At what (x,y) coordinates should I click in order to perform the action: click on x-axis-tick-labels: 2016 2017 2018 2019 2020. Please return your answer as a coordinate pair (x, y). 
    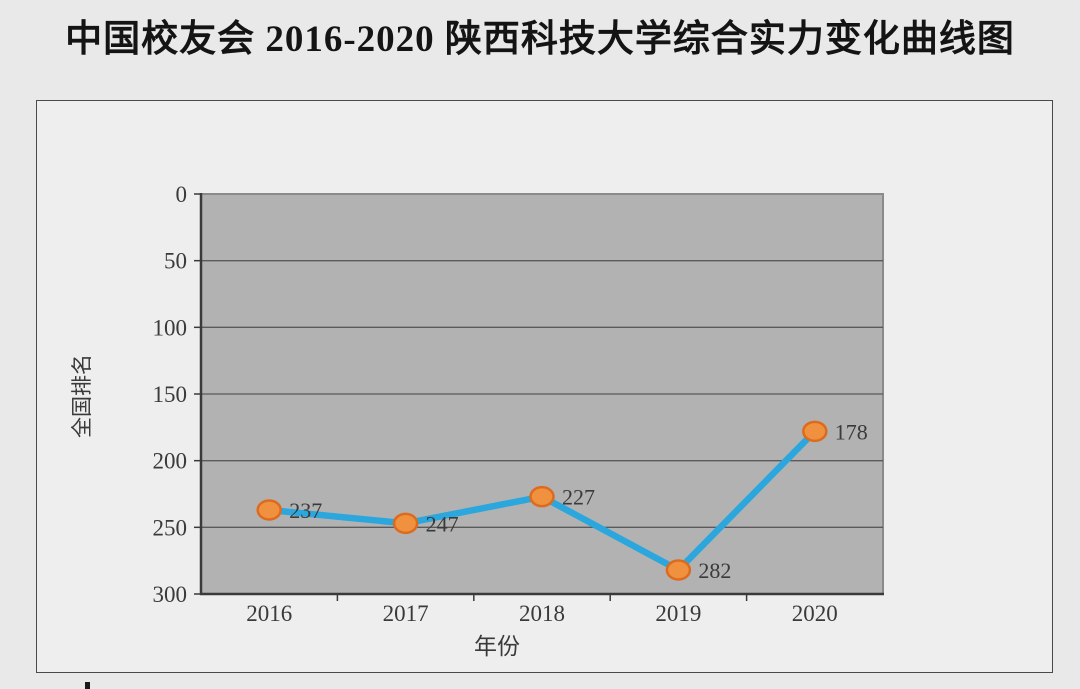
    Looking at the image, I should click on (542, 613).